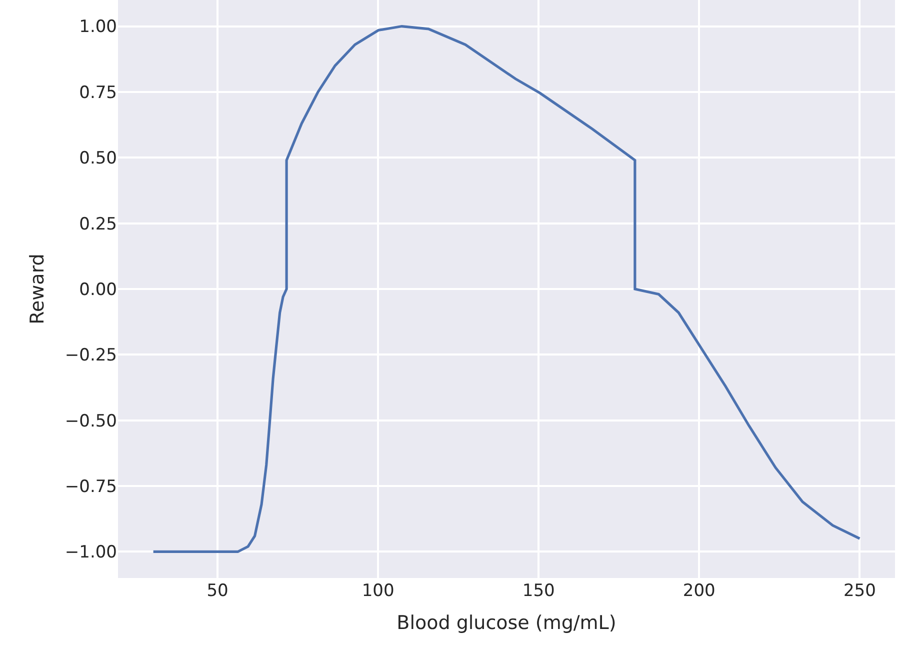 Image resolution: width=897 pixels, height=656 pixels. I want to click on x-tick-label: 250, so click(859, 591).